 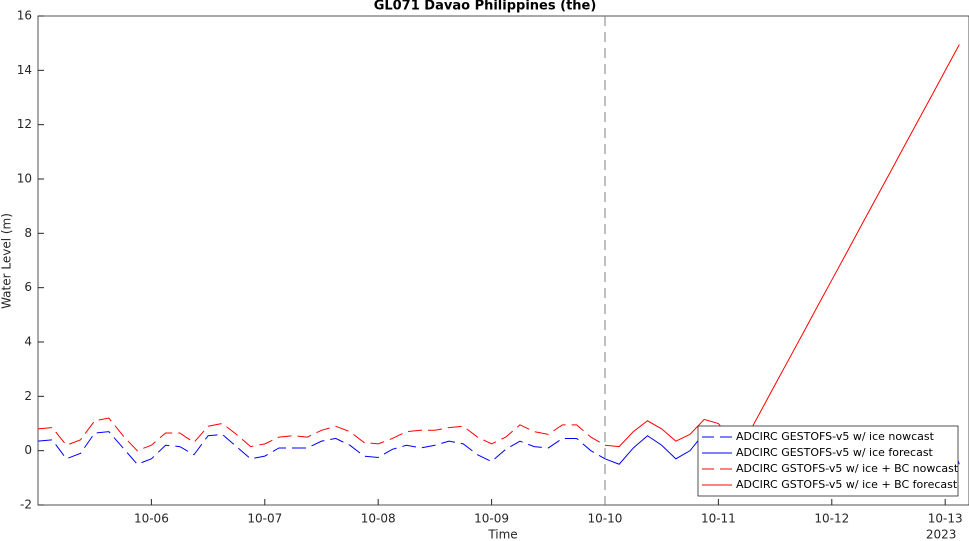 I want to click on legend-box, so click(x=828, y=461).